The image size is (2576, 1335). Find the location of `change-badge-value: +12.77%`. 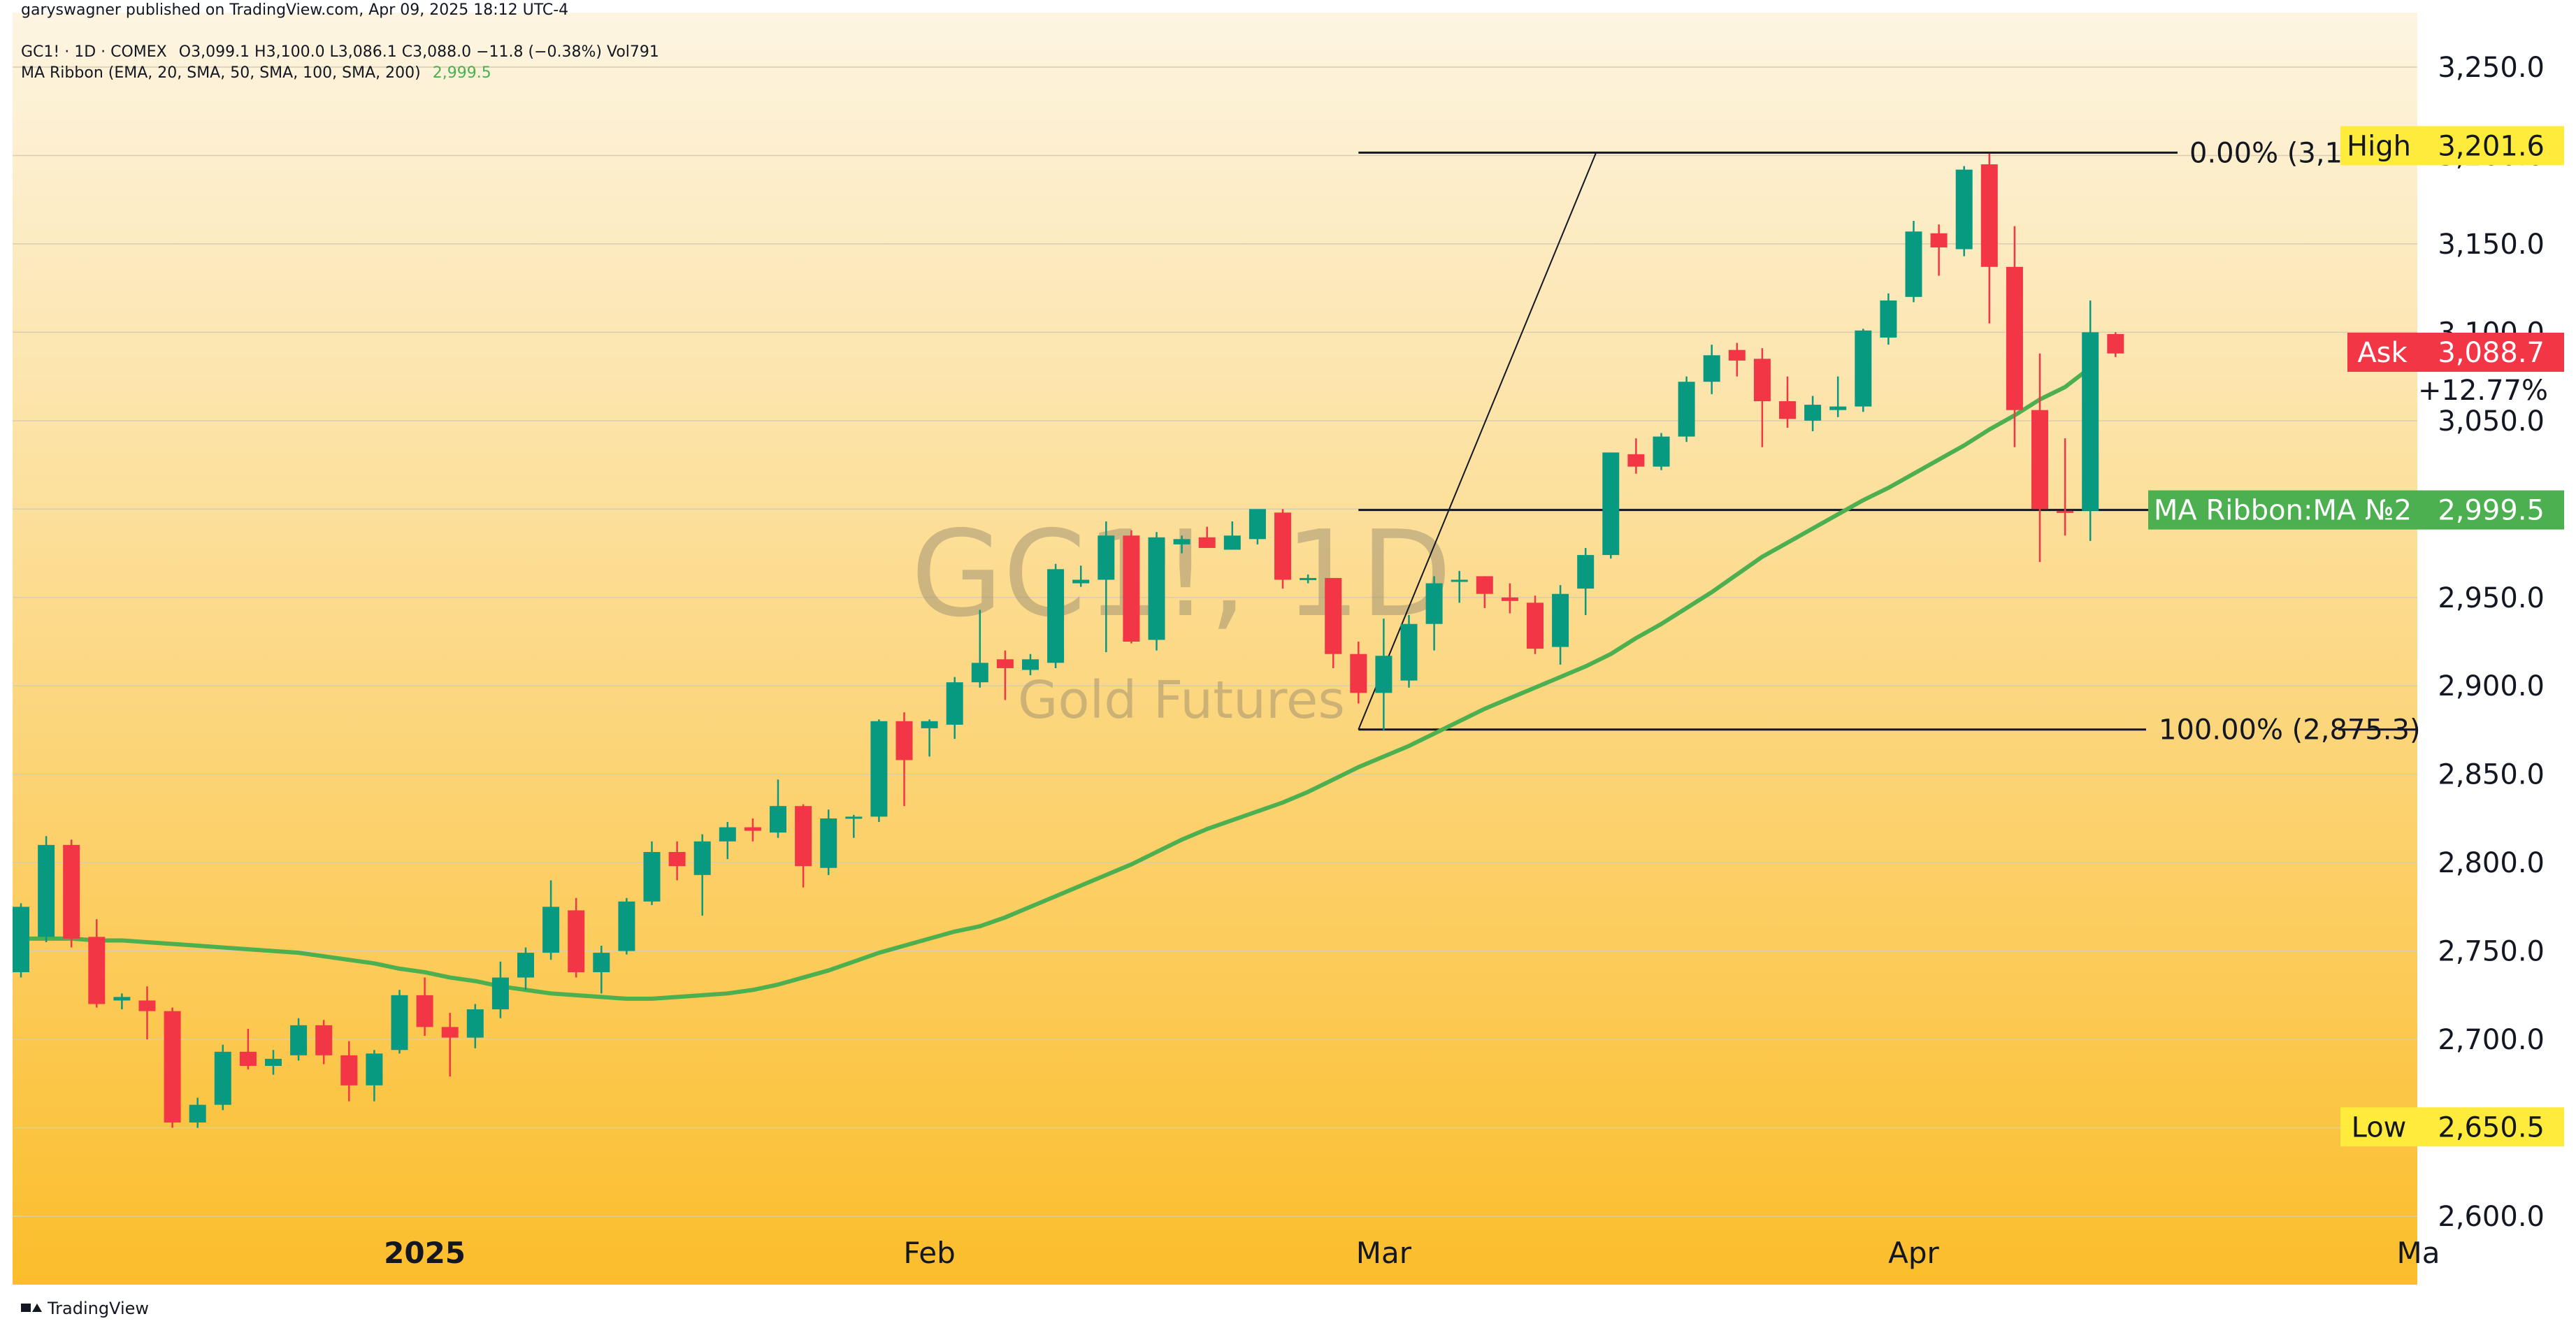

change-badge-value: +12.77% is located at coordinates (2483, 391).